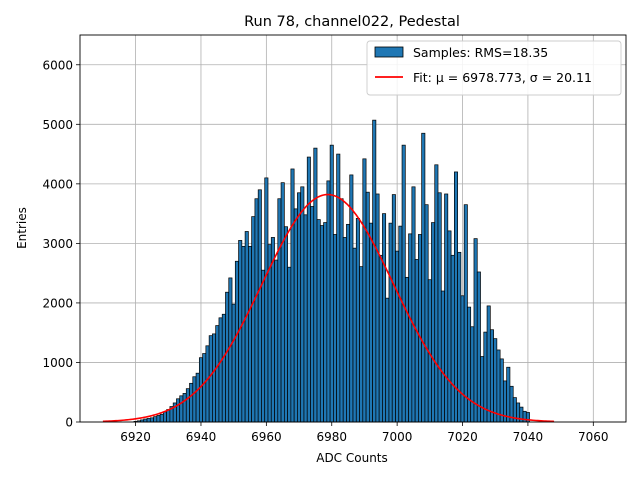 This screenshot has width=640, height=484. Describe the element at coordinates (352, 458) in the screenshot. I see `x-axis-label: ADC Counts` at that location.